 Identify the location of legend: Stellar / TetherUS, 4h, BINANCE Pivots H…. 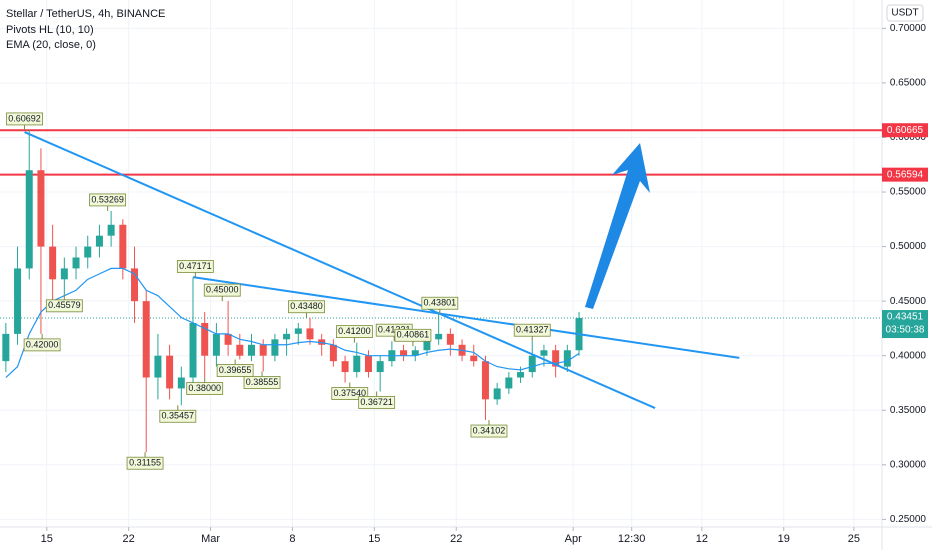
(85, 29).